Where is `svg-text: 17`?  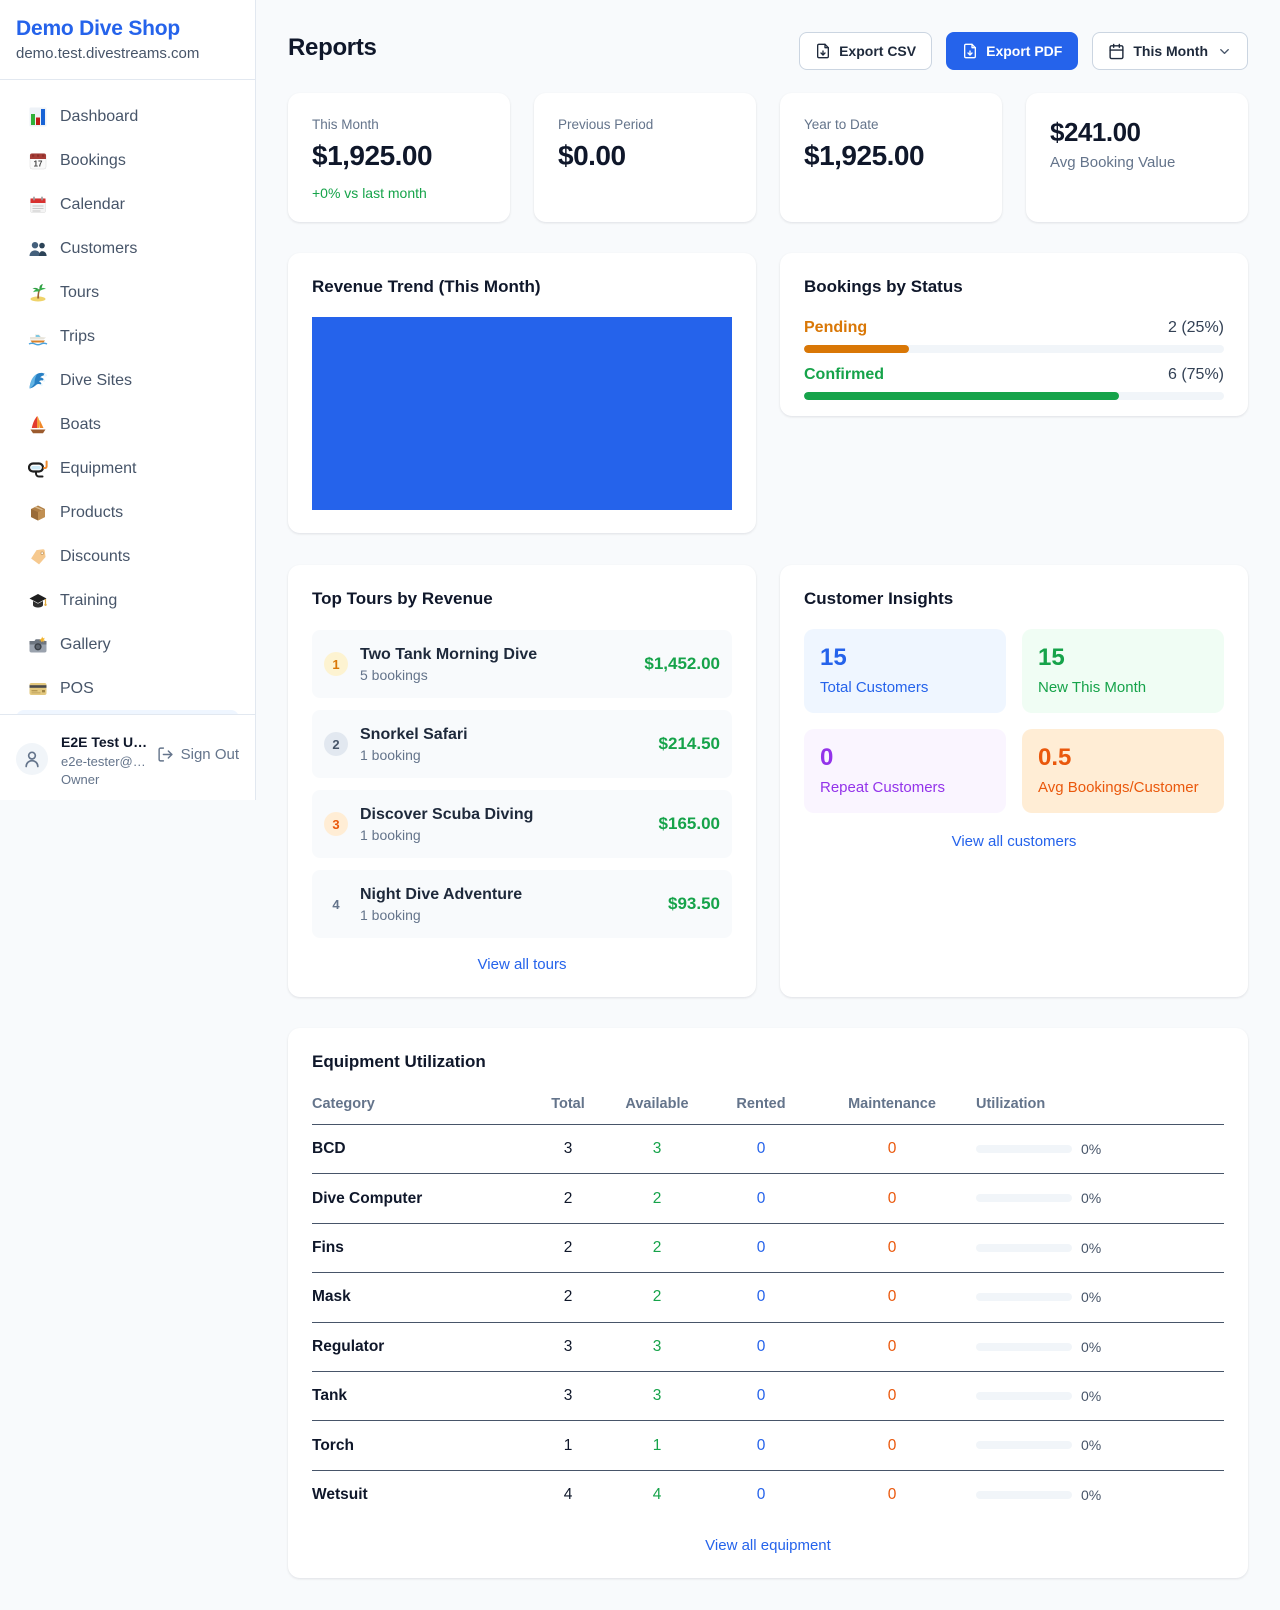
svg-text: 17 is located at coordinates (38, 164).